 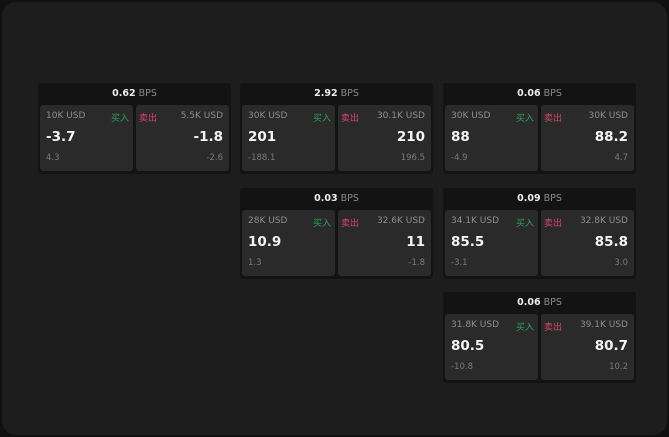 What do you see at coordinates (475, 325) in the screenshot?
I see `buy-size: 31.8K USD` at bounding box center [475, 325].